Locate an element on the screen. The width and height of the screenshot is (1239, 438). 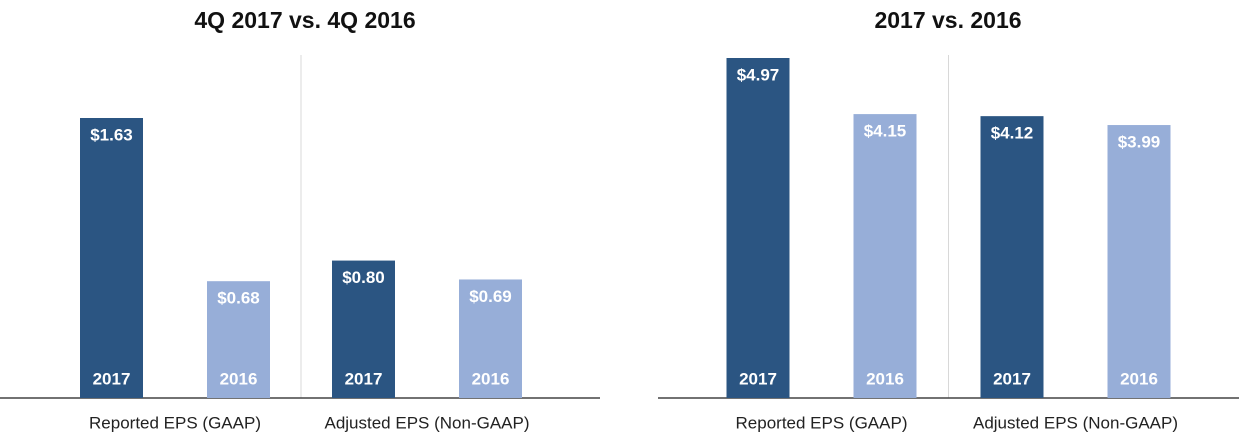
value-label: $3.99 is located at coordinates (1139, 142).